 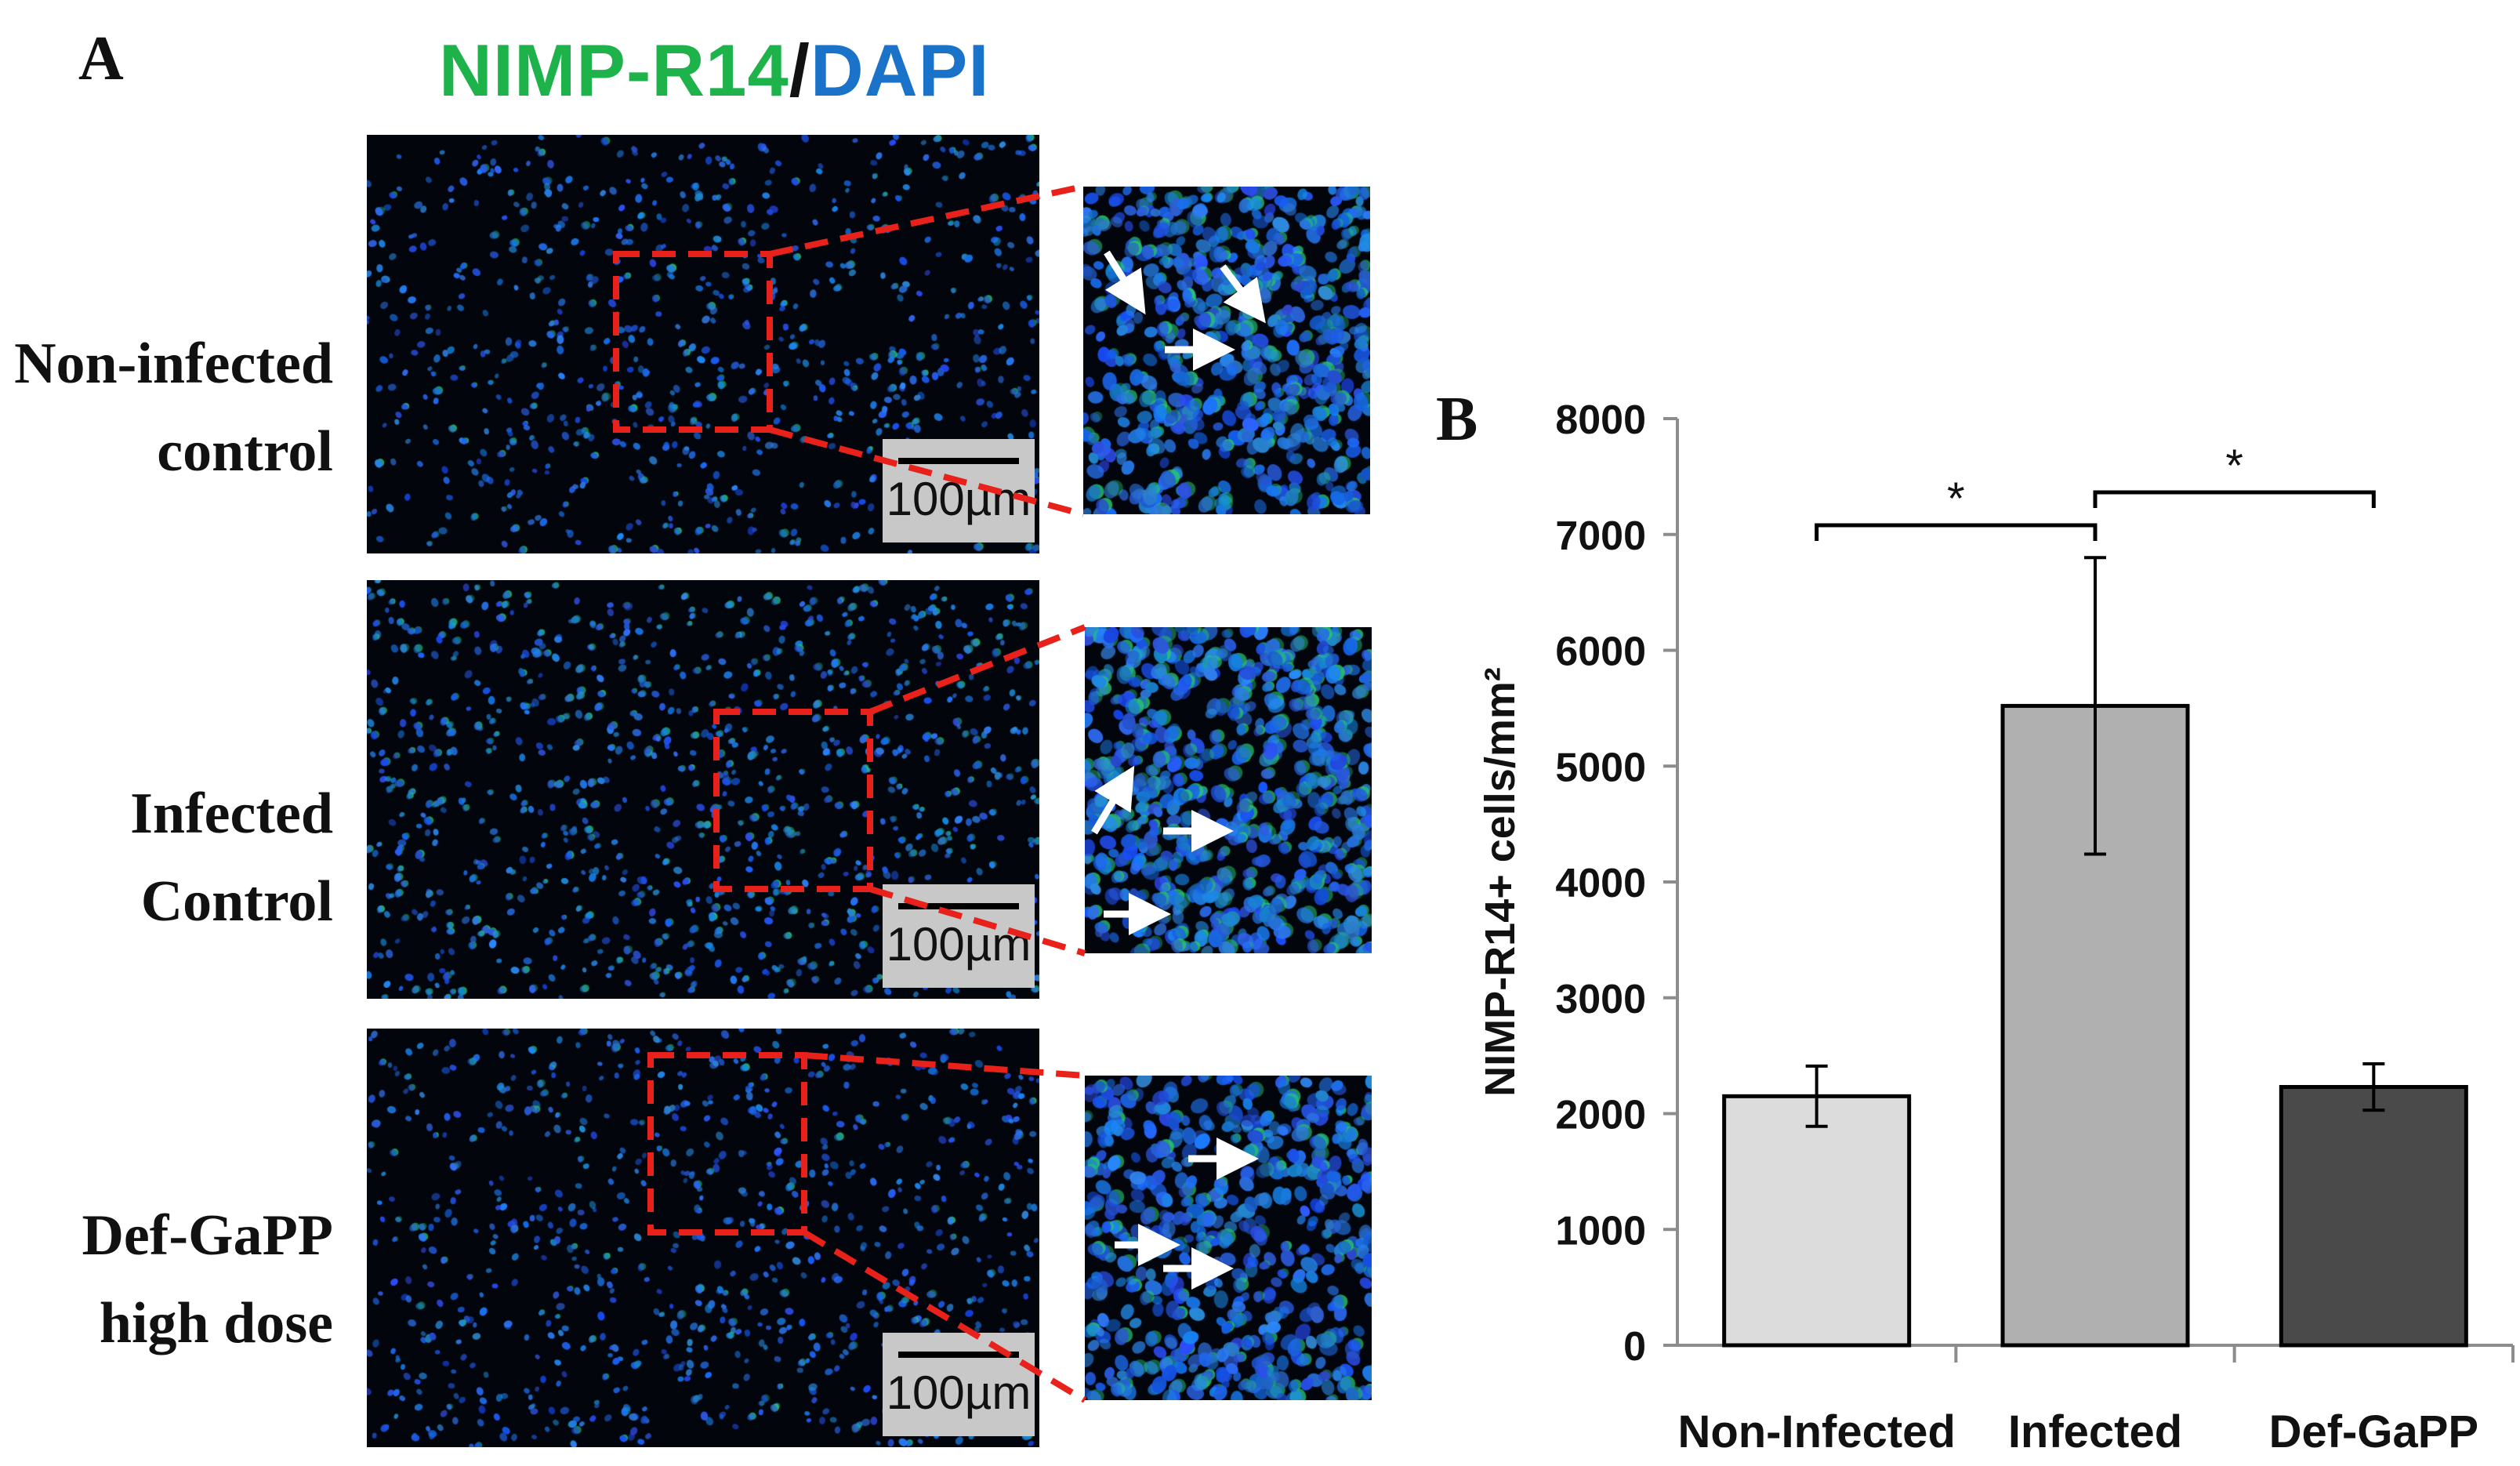 What do you see at coordinates (166, 1279) in the screenshot?
I see `row-label-def-gapp: Def-GaPP high dose` at bounding box center [166, 1279].